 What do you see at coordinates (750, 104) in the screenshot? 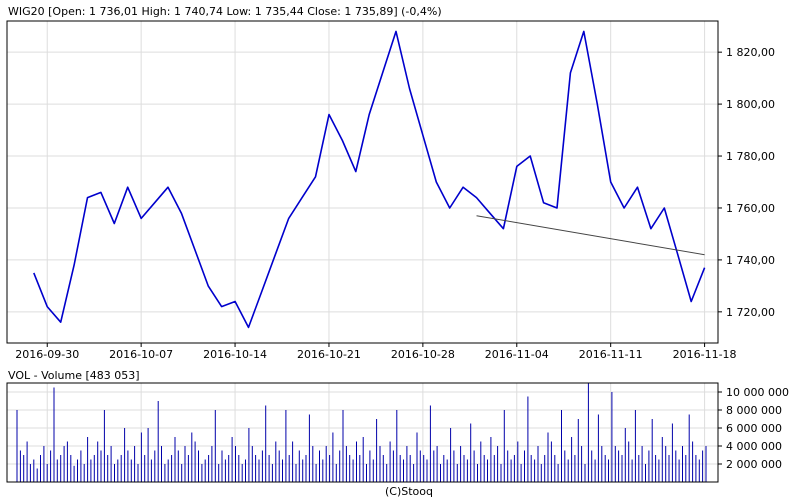
I see `price-y-tick-label: 1 800,00` at bounding box center [750, 104].